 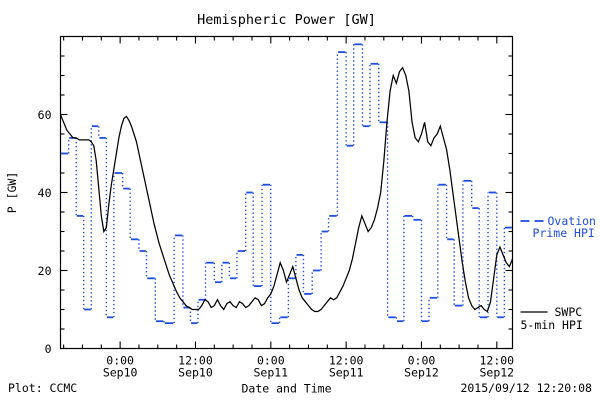 What do you see at coordinates (569, 312) in the screenshot?
I see `legend-label-swpc-line1: SWPC` at bounding box center [569, 312].